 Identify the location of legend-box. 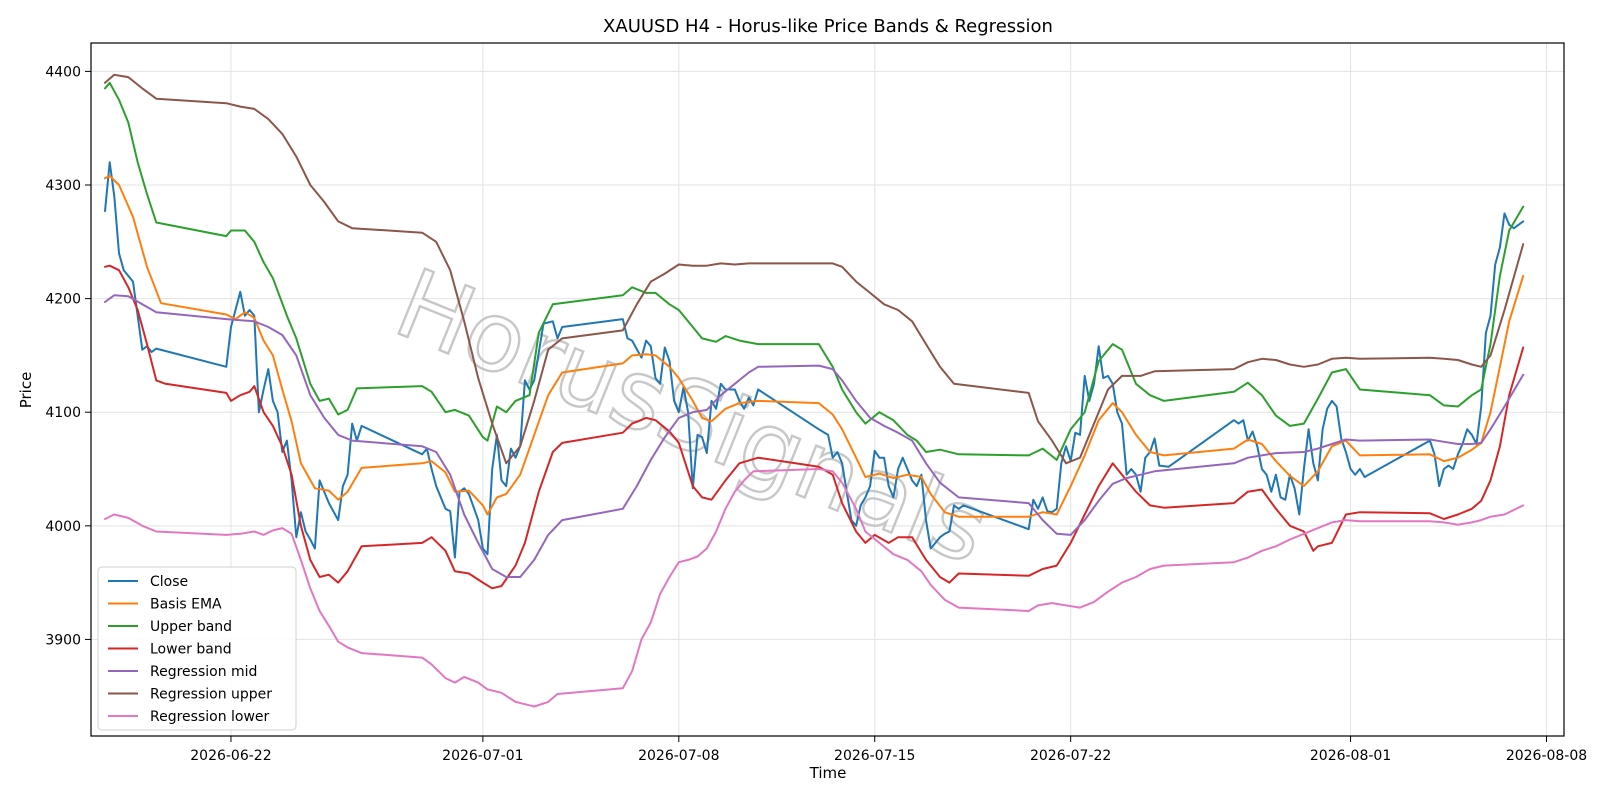
(197, 648).